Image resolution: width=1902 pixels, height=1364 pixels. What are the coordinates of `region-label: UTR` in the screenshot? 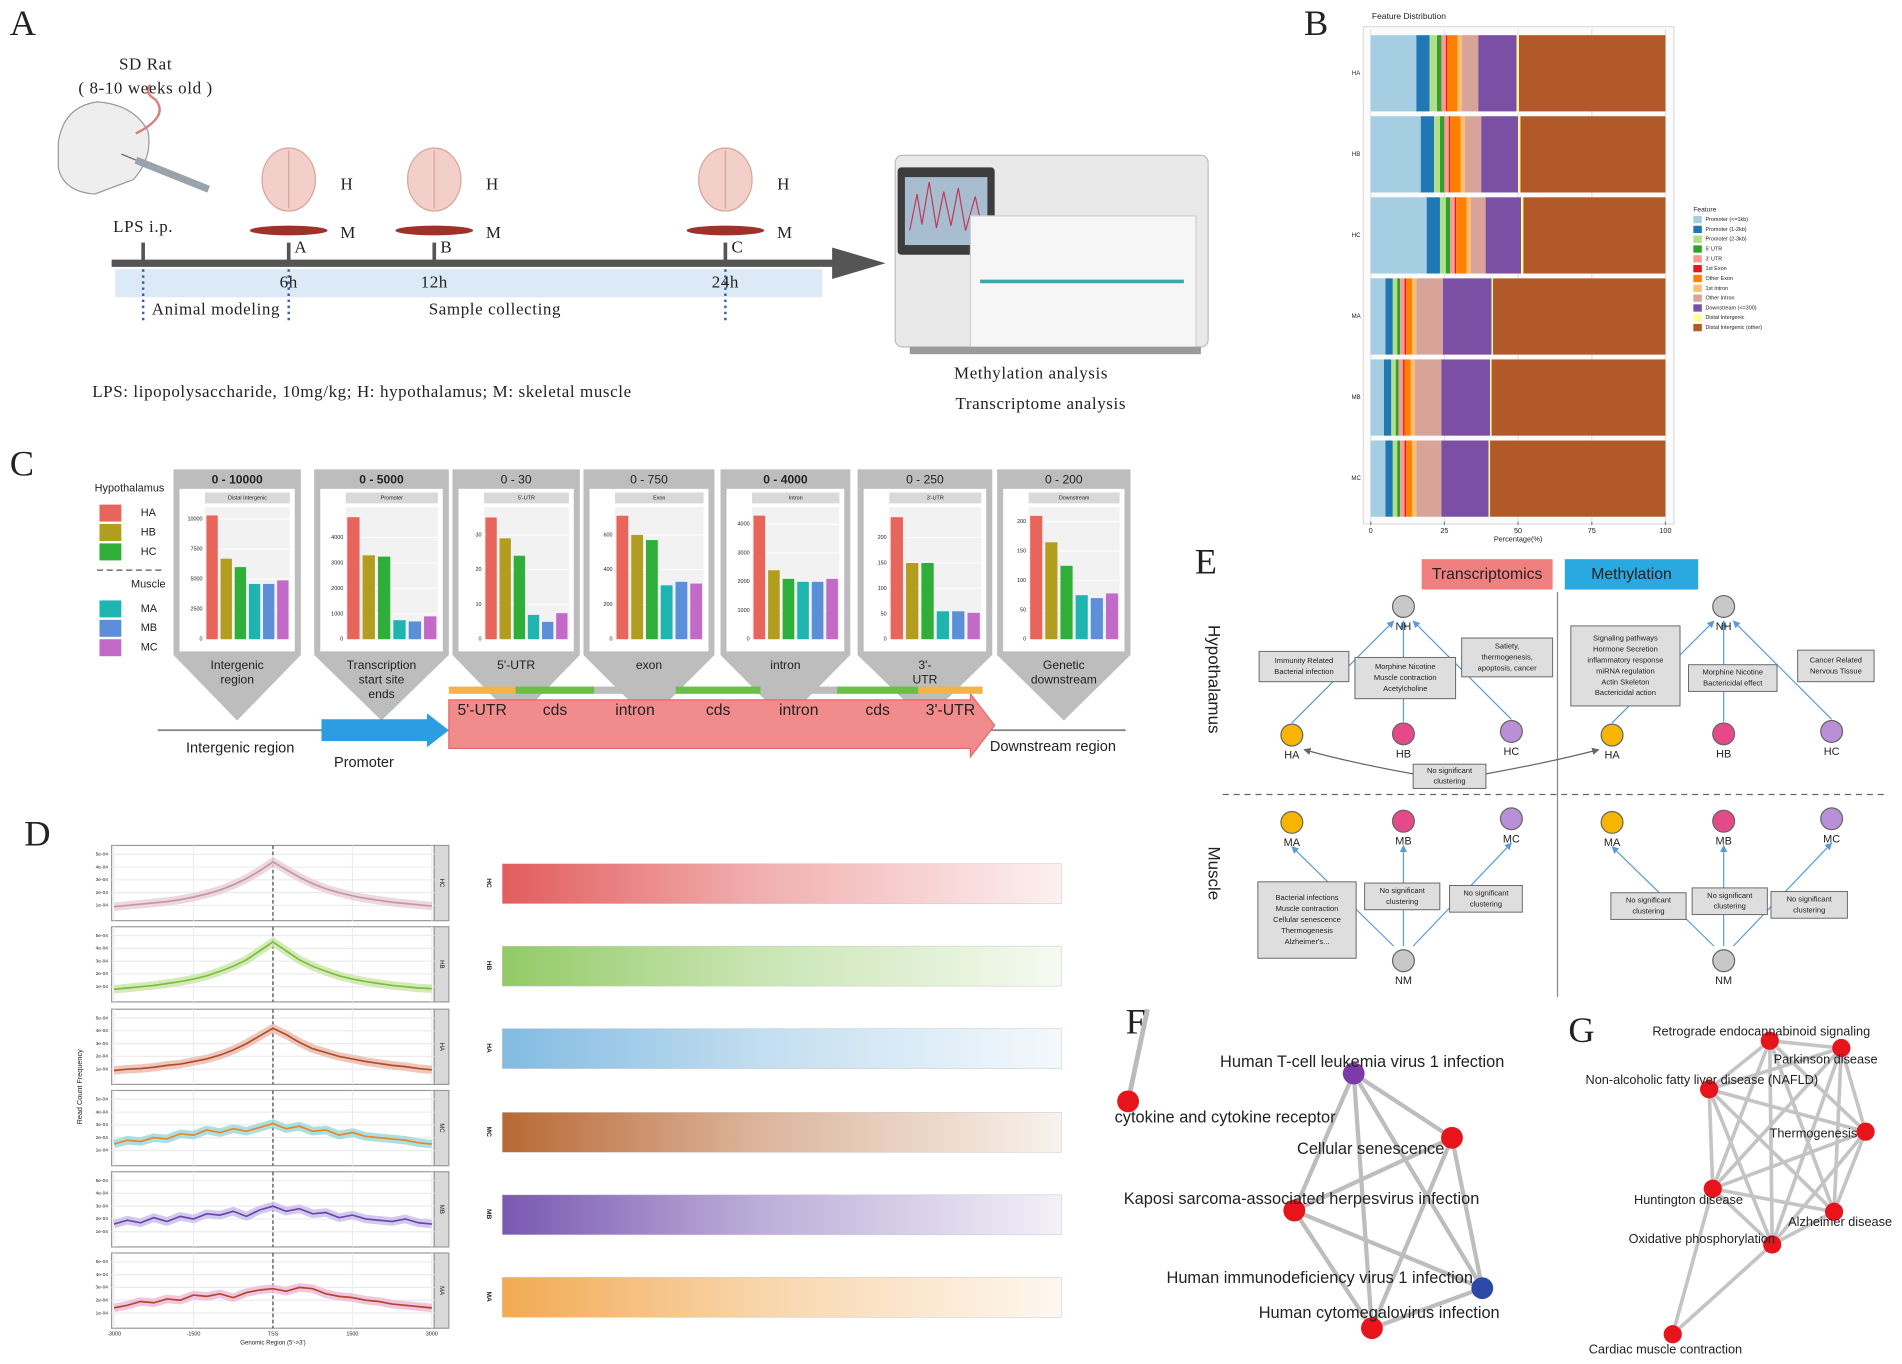 It's located at (924, 680).